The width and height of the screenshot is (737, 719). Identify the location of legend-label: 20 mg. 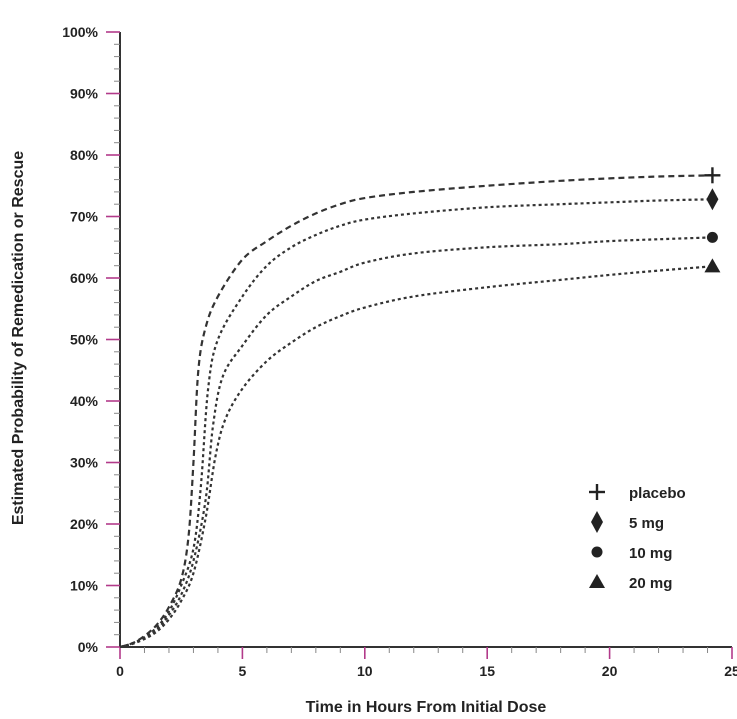
(650, 583).